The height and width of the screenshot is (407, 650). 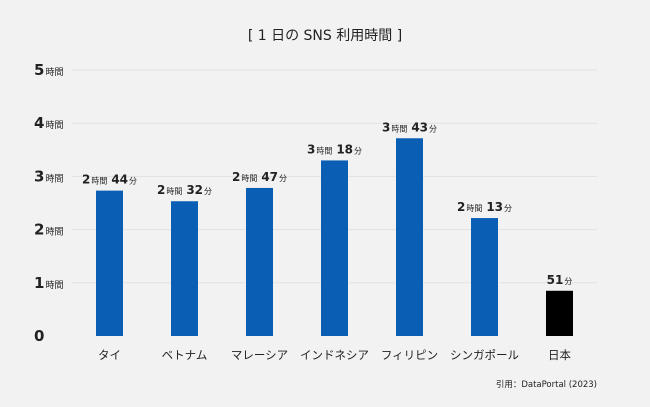 I want to click on value-label: 2時間 13分, so click(x=484, y=207).